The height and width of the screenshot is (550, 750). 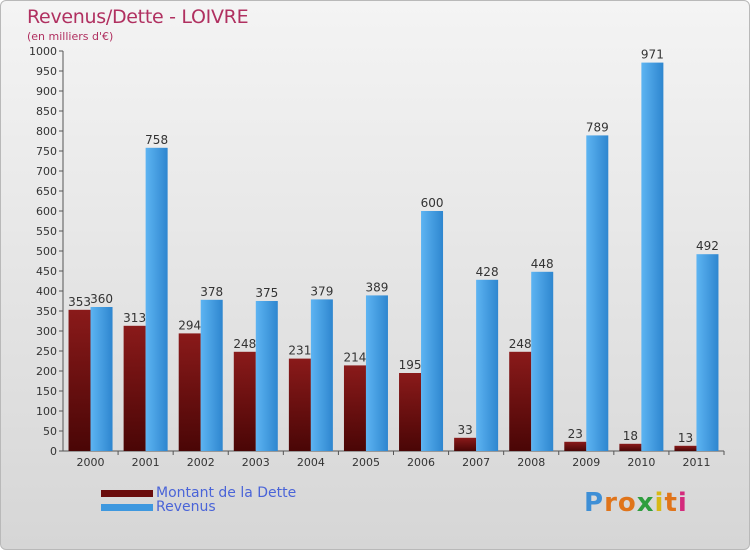 What do you see at coordinates (226, 493) in the screenshot?
I see `legend-label-debt: Montant de la Dette` at bounding box center [226, 493].